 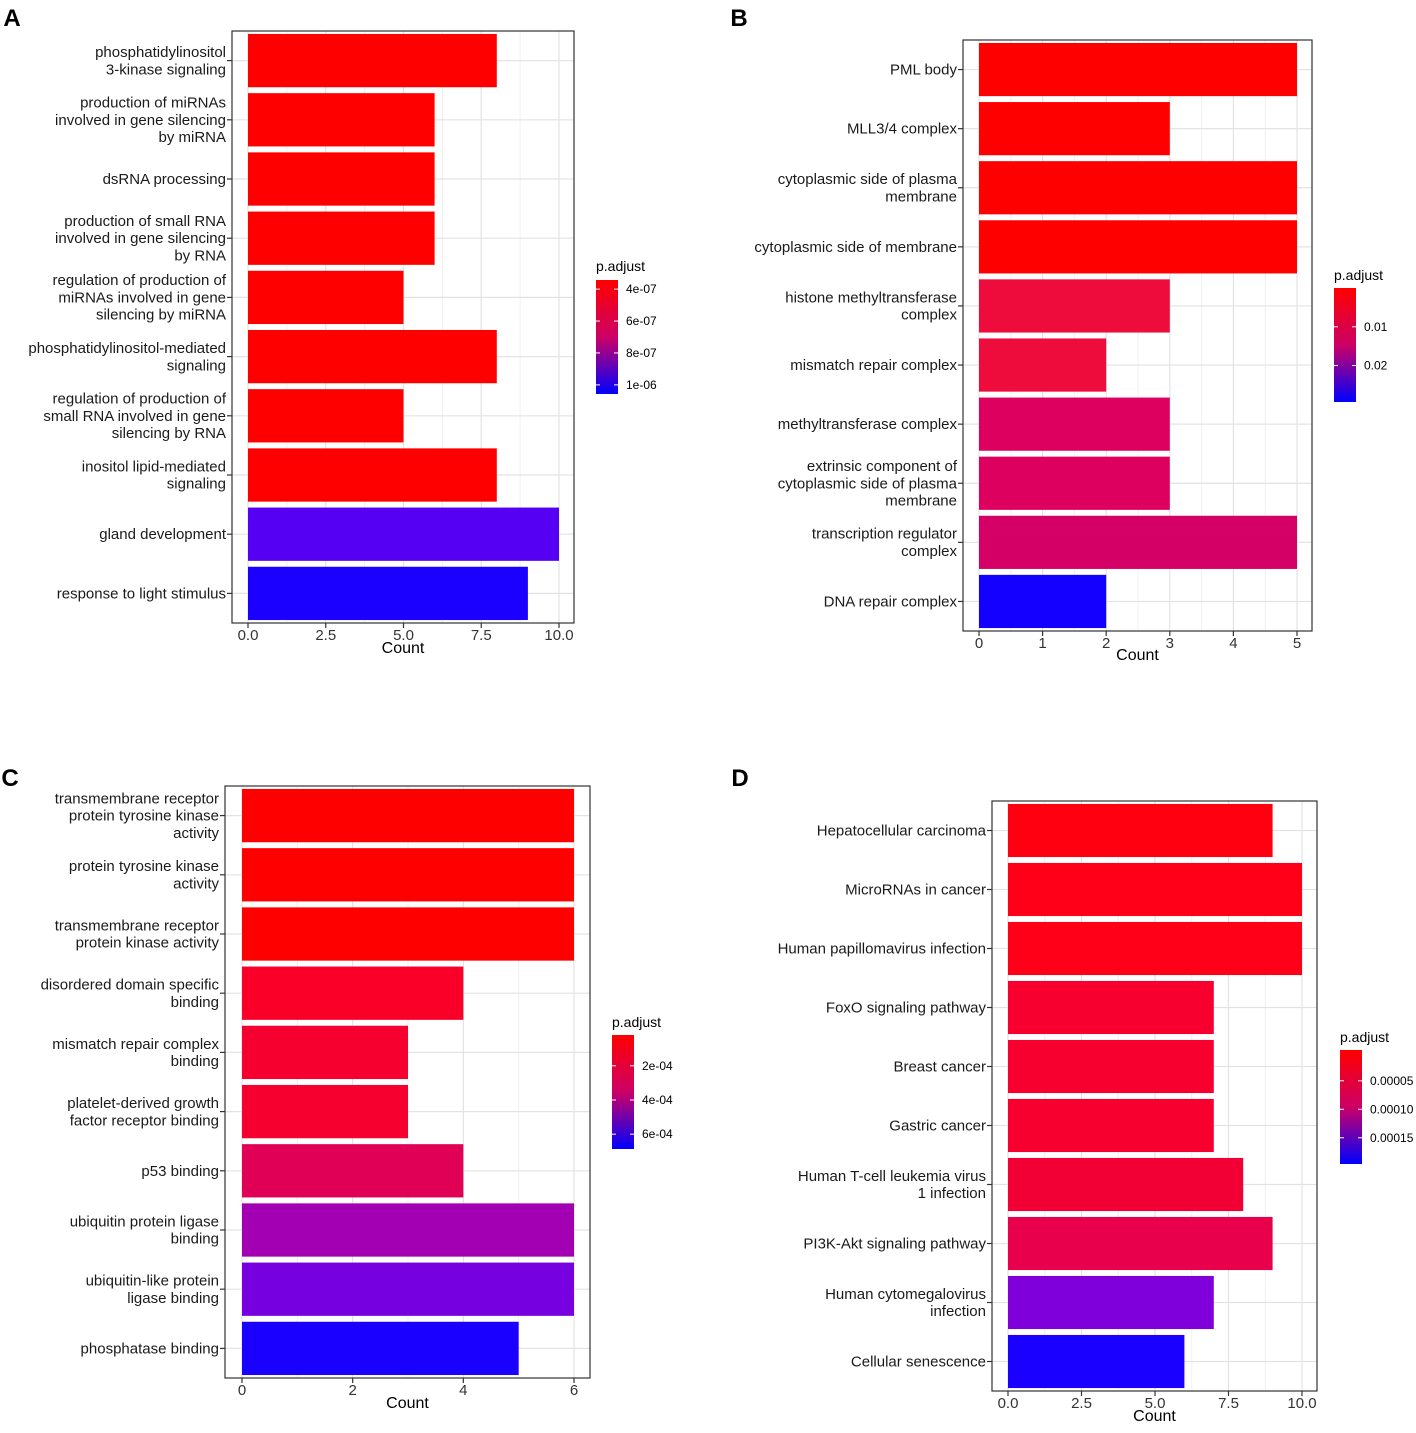 What do you see at coordinates (929, 551) in the screenshot?
I see `category-label: complex` at bounding box center [929, 551].